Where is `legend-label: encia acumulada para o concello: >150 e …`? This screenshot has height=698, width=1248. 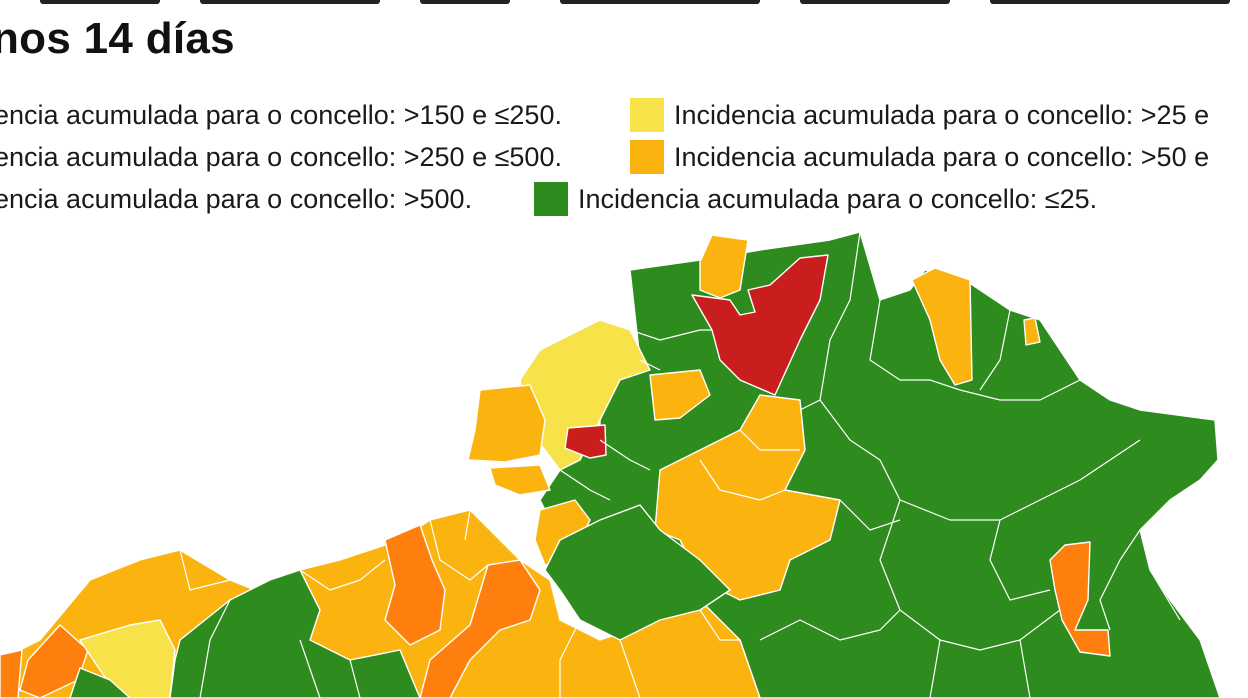 legend-label: encia acumulada para o concello: >150 e … is located at coordinates (281, 115).